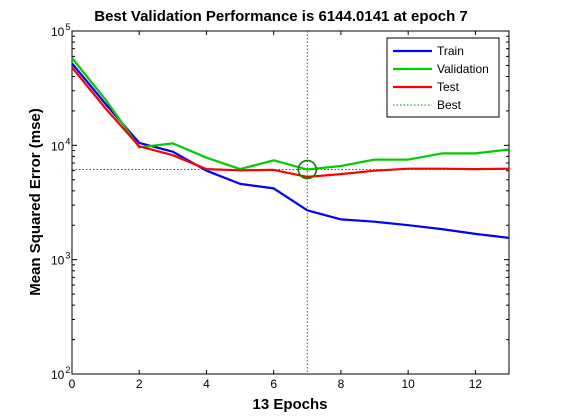 The image size is (561, 420). What do you see at coordinates (67, 141) in the screenshot?
I see `y-tick-exponent: 4` at bounding box center [67, 141].